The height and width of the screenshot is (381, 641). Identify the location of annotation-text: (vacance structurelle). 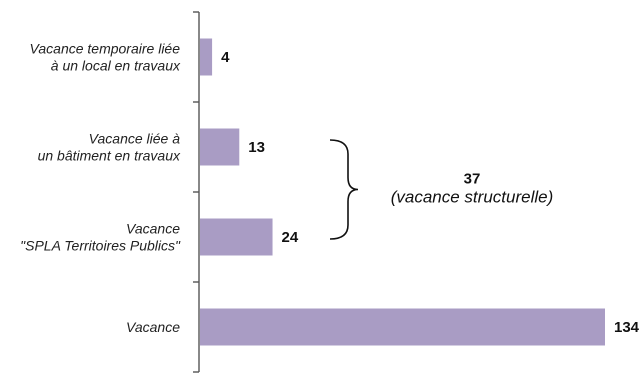
(472, 197).